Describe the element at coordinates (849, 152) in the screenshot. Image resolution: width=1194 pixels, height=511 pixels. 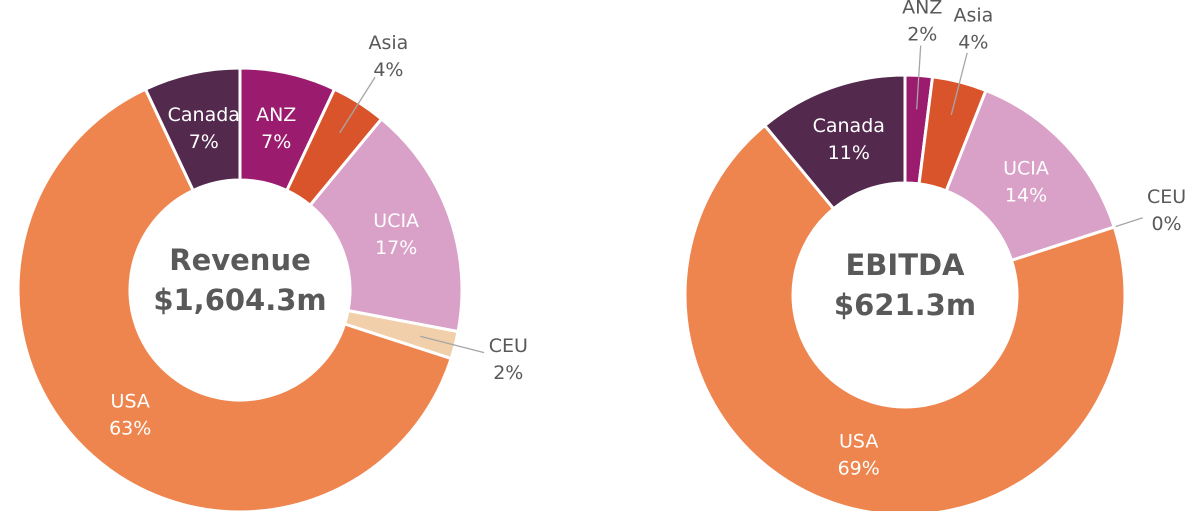
I see `value-label: 11%` at that location.